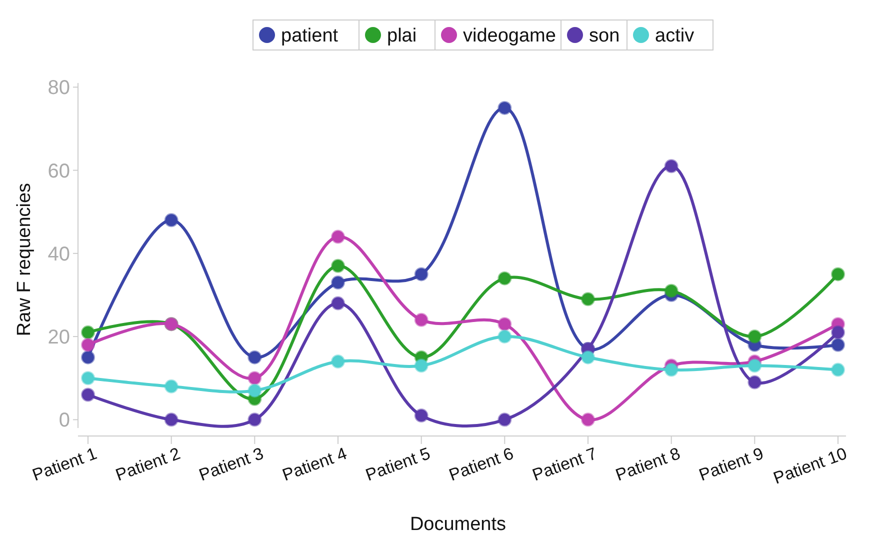  What do you see at coordinates (604, 36) in the screenshot?
I see `legend-label: son` at bounding box center [604, 36].